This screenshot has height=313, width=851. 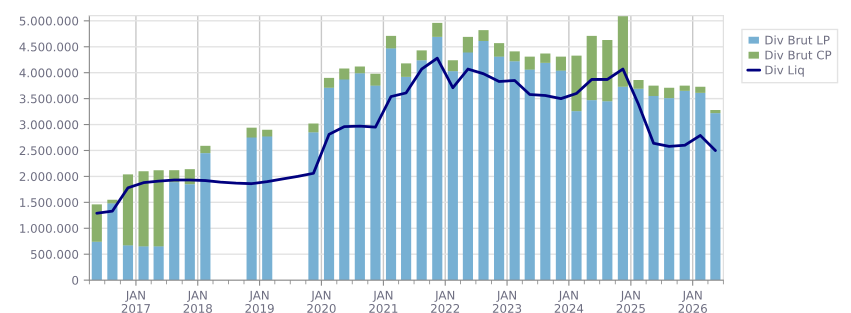 What do you see at coordinates (692, 301) in the screenshot?
I see `x-tick-label: JAN 2026` at bounding box center [692, 301].